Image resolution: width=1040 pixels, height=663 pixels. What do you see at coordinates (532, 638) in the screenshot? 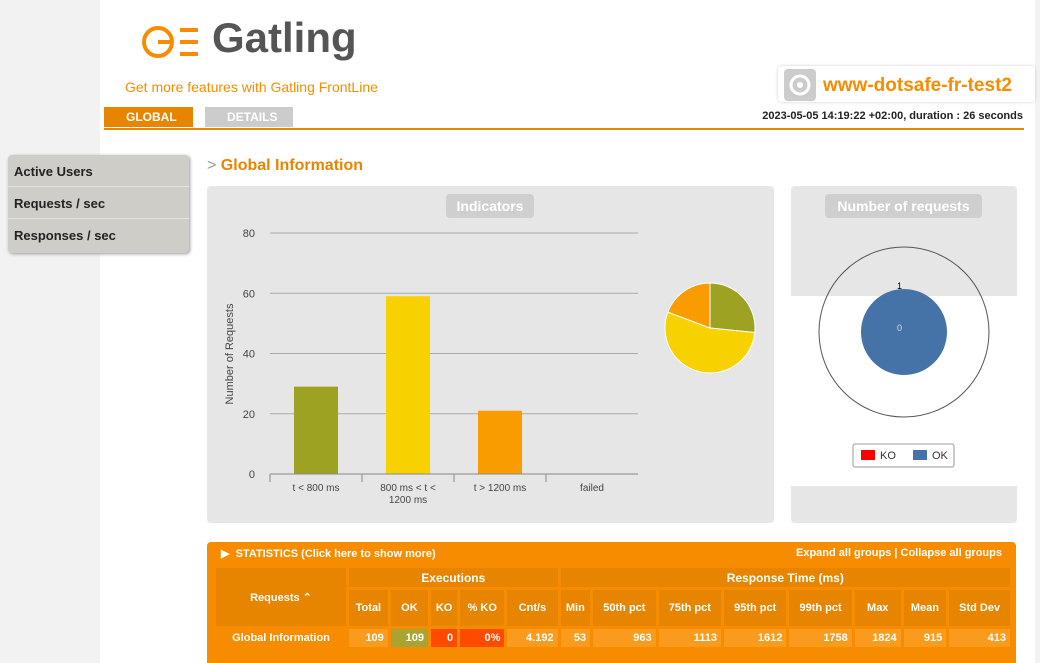
I see `cell: 4.192` at bounding box center [532, 638].